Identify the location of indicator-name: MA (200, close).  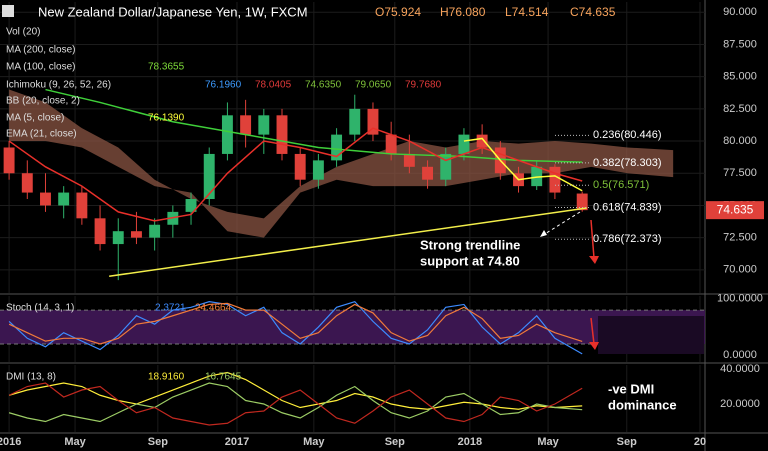
(40, 50).